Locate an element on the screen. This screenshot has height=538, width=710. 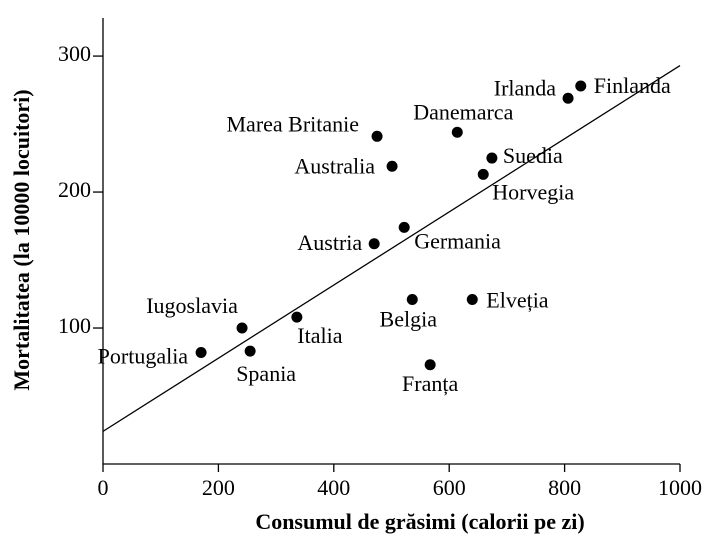
point-label: Austria is located at coordinates (329, 242).